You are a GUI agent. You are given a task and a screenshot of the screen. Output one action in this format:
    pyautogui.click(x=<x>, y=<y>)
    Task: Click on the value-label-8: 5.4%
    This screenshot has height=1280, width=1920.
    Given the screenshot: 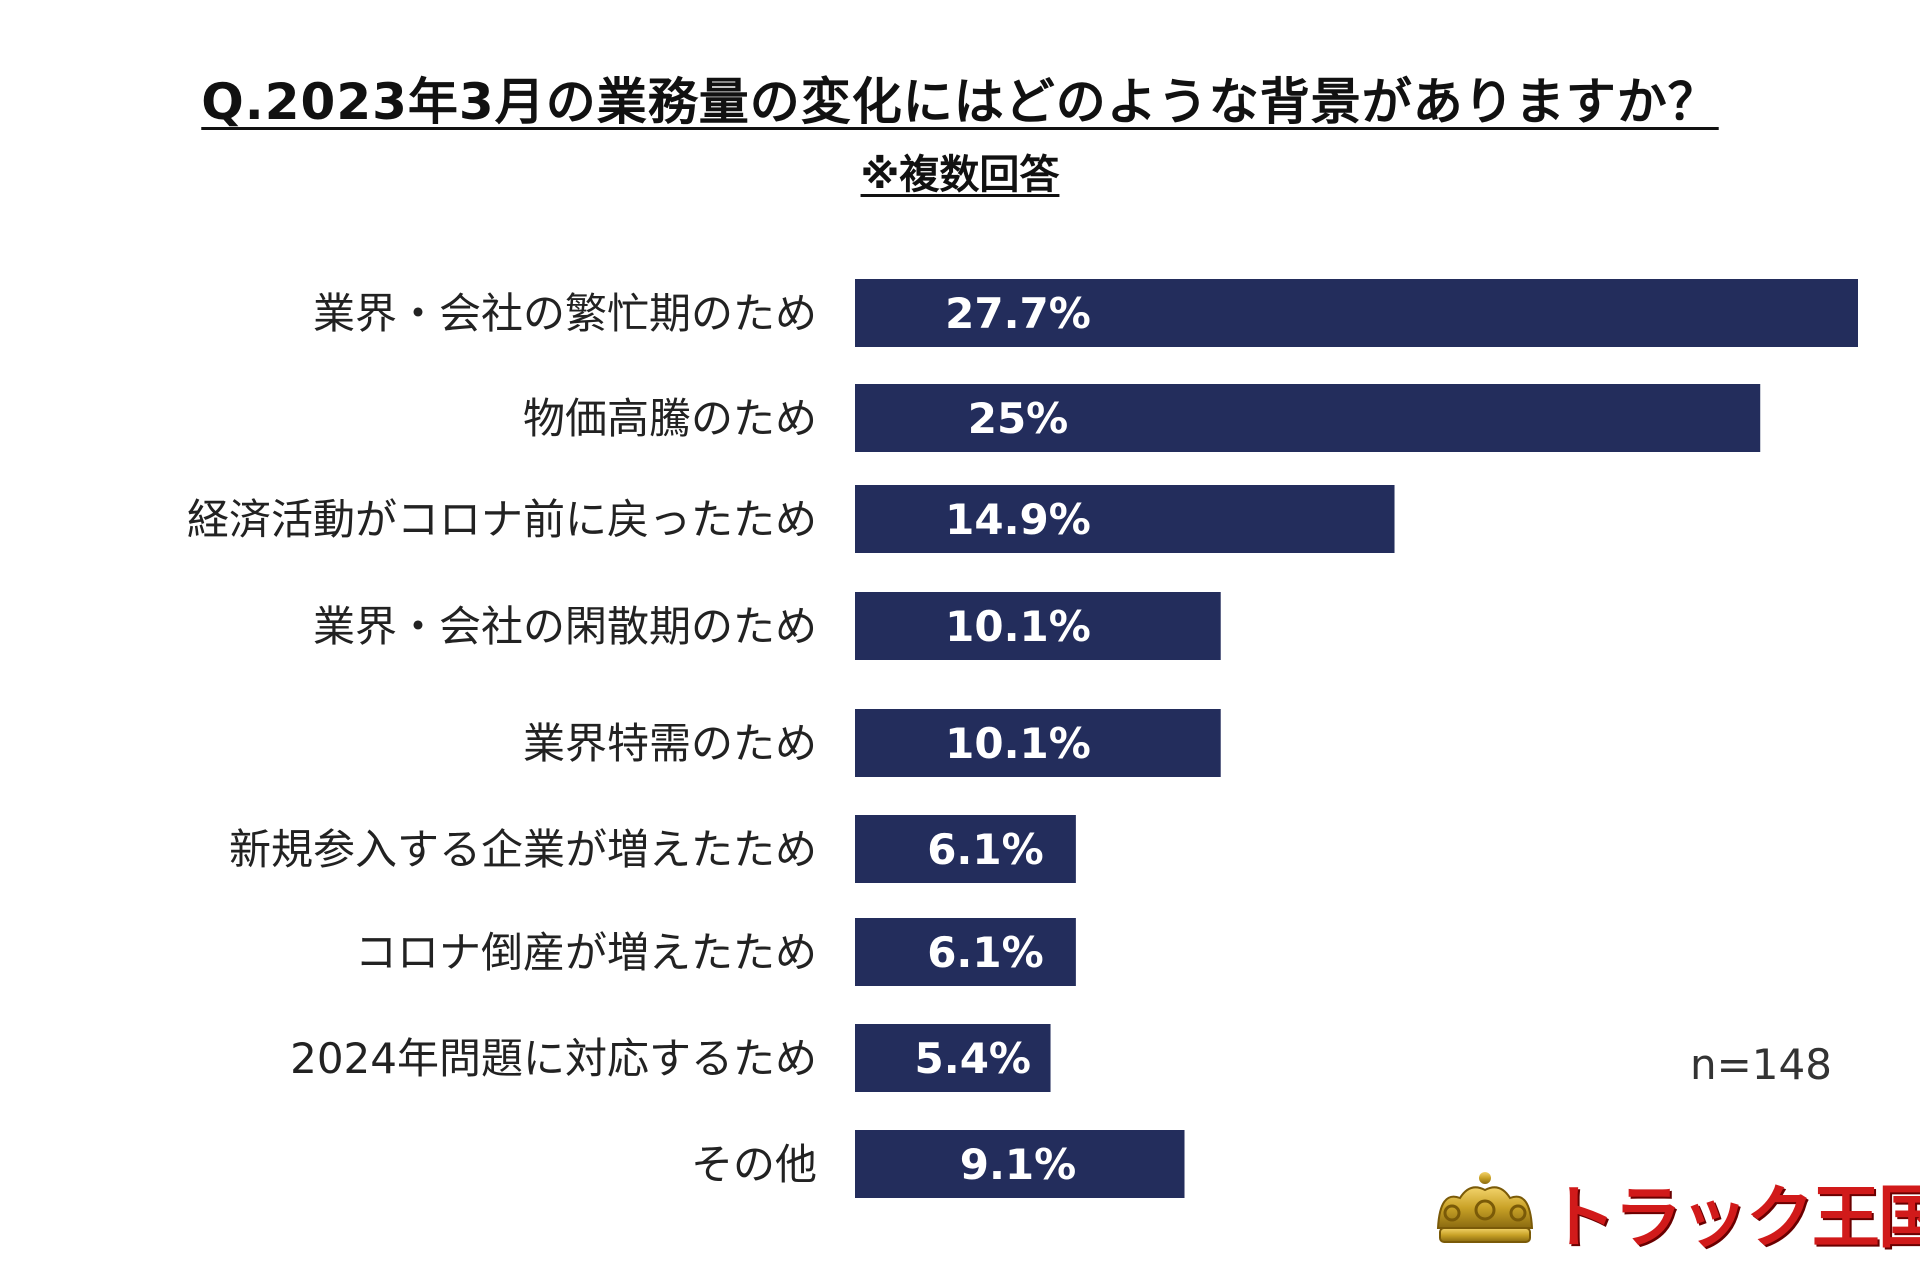 What is the action you would take?
    pyautogui.click(x=973, y=1058)
    